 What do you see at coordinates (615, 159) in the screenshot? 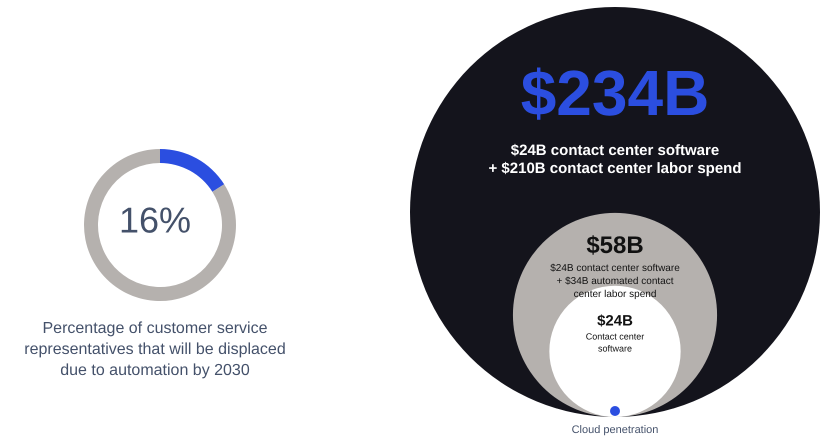
I see `category-label: $24B contact center software + $210B contact center labor spend` at bounding box center [615, 159].